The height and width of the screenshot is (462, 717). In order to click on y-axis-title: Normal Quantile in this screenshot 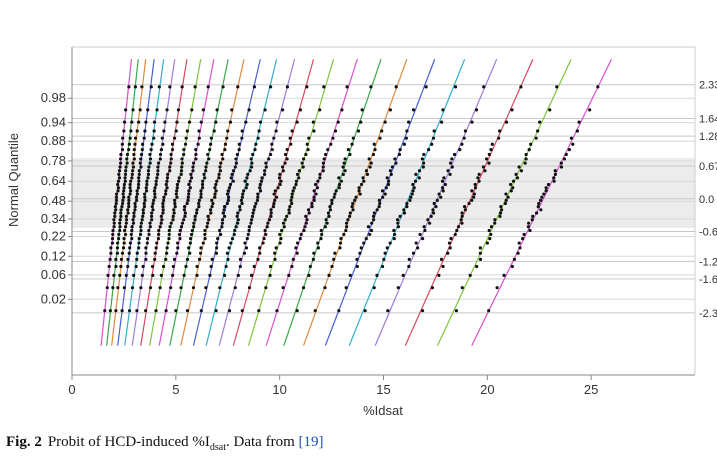, I will do `click(13, 180)`.